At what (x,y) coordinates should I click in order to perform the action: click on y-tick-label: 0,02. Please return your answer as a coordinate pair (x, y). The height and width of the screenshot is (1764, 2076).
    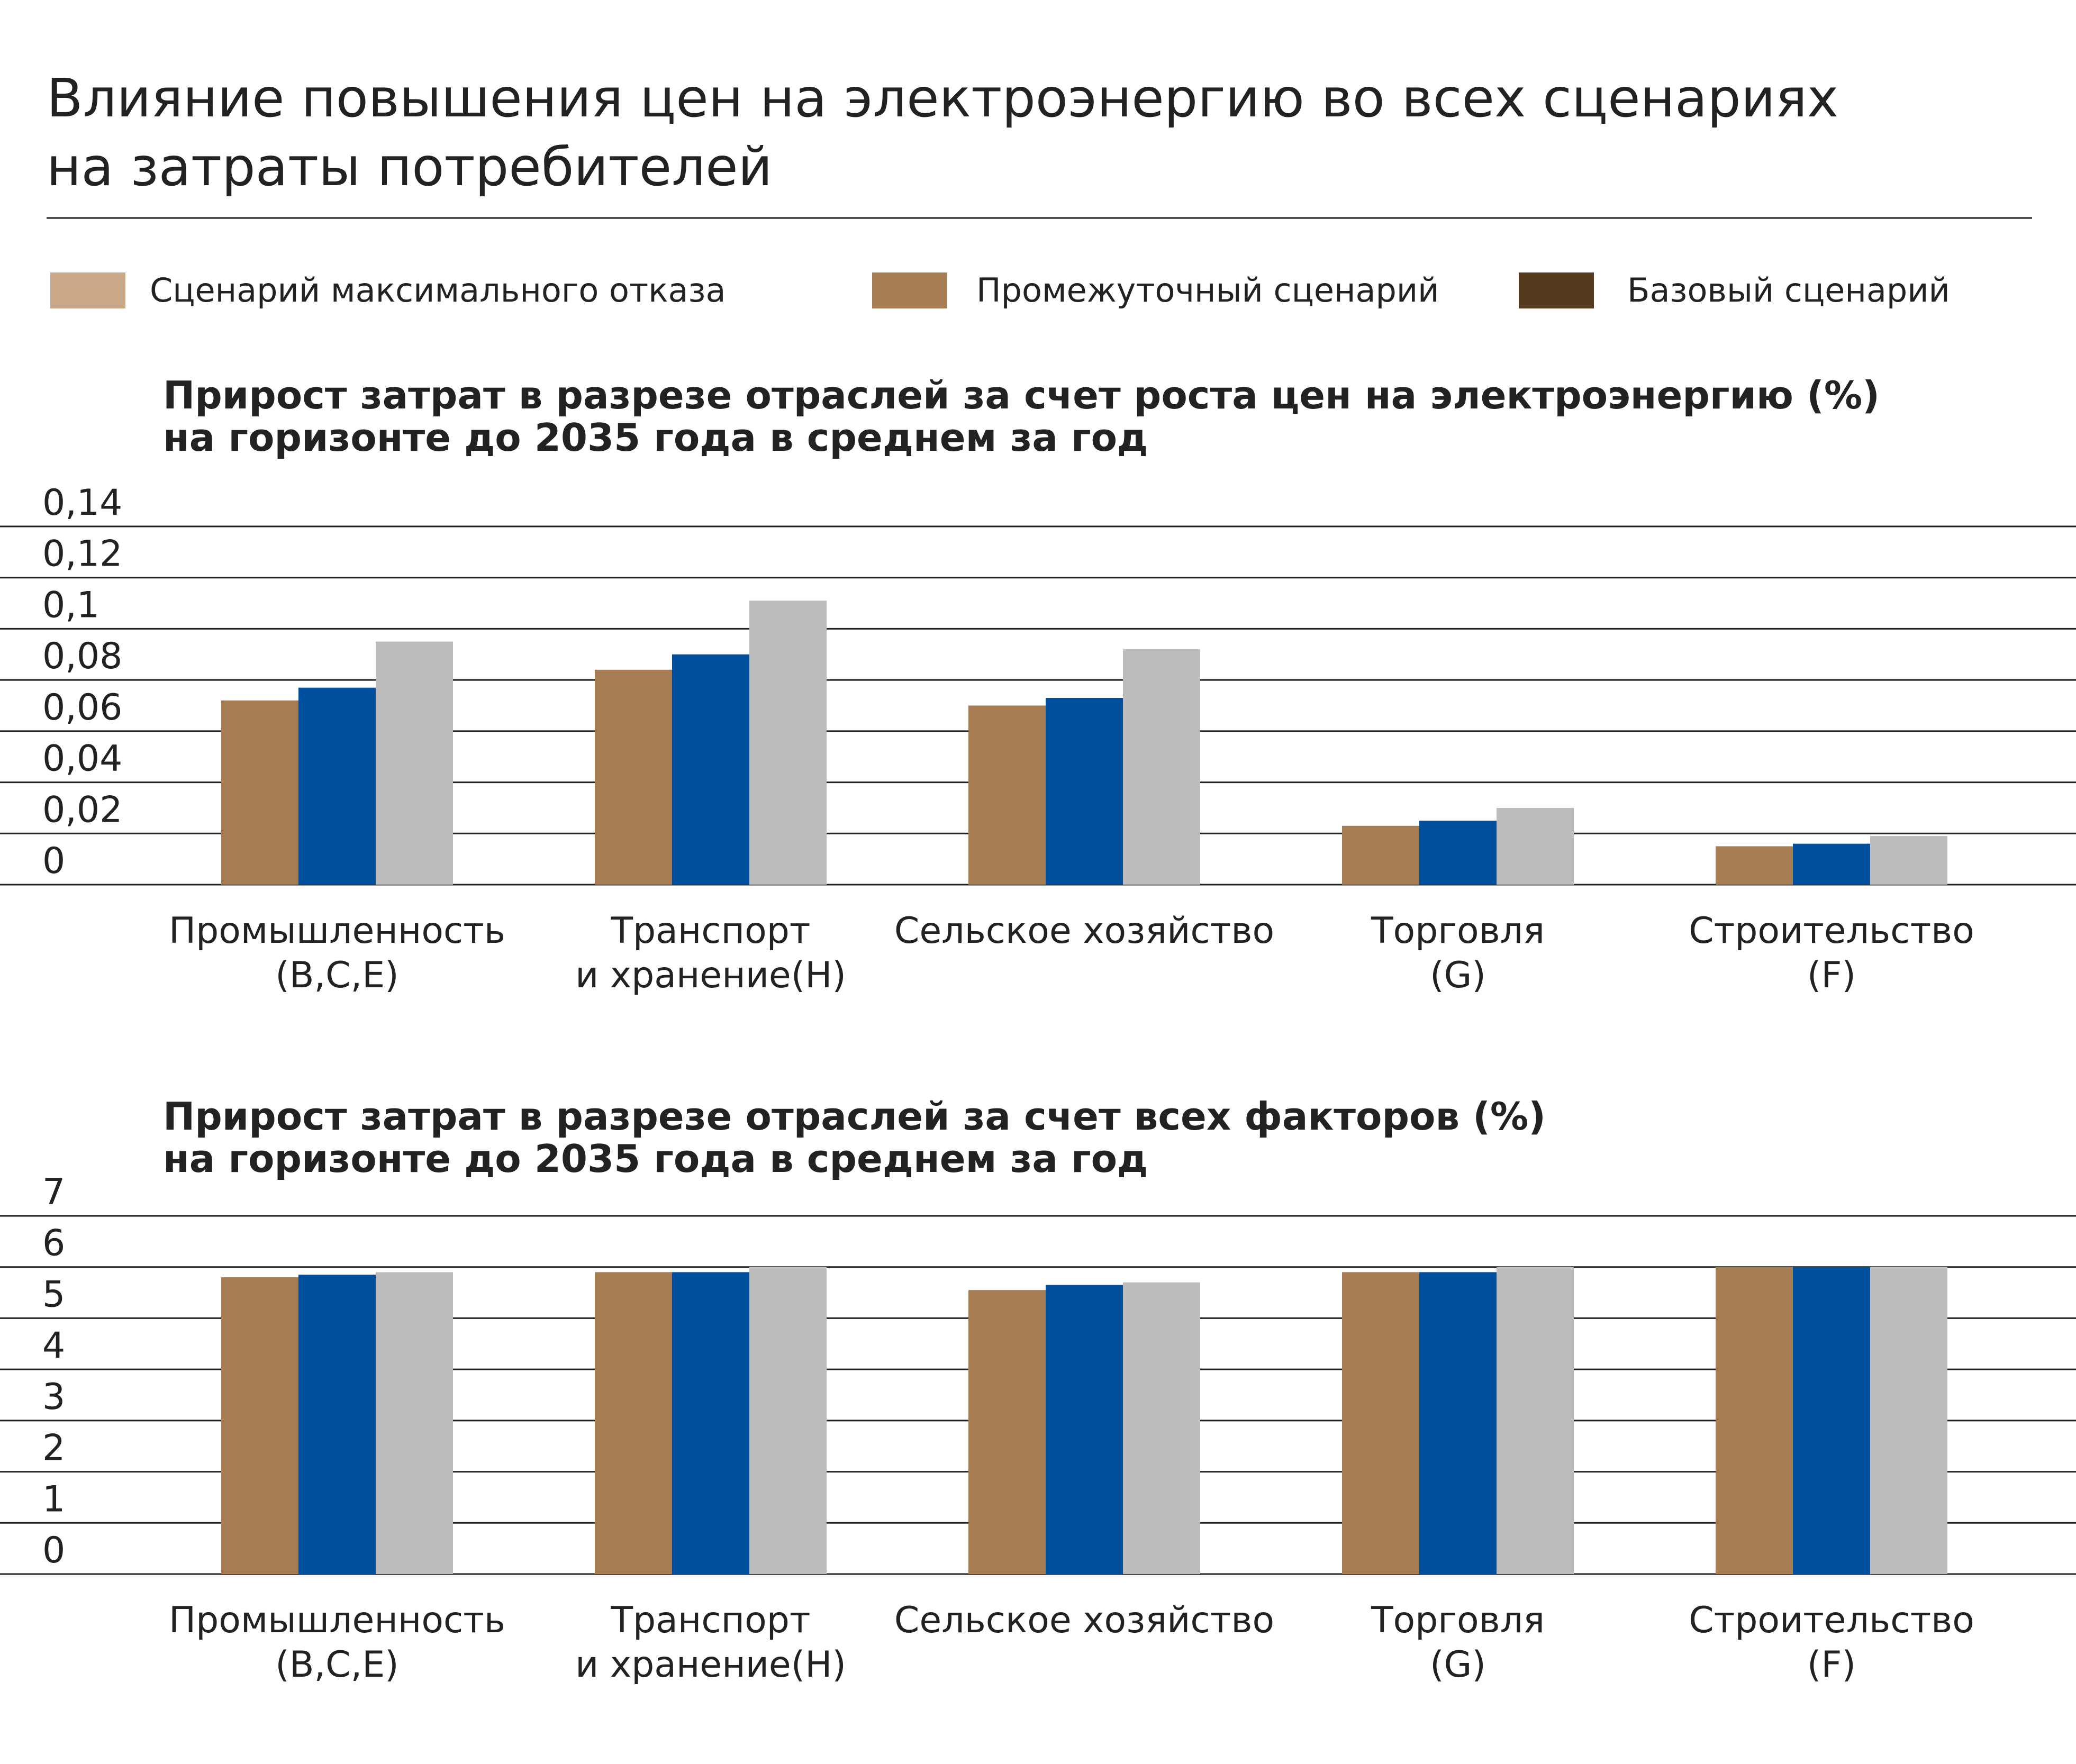
    Looking at the image, I should click on (82, 810).